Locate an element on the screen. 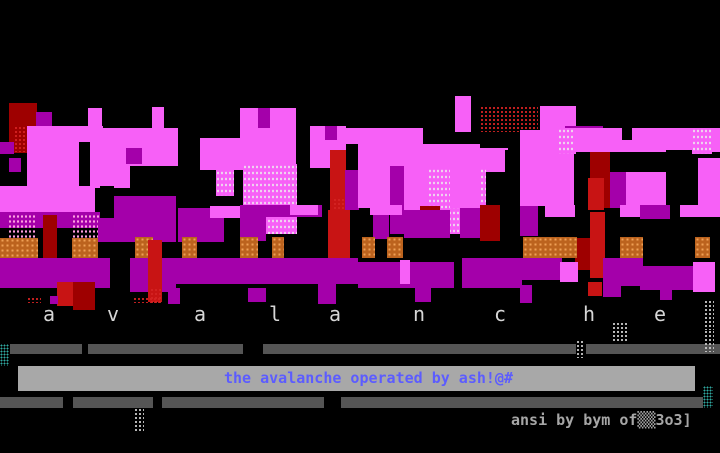 The height and width of the screenshot is (453, 720). banner-bar is located at coordinates (356, 378).